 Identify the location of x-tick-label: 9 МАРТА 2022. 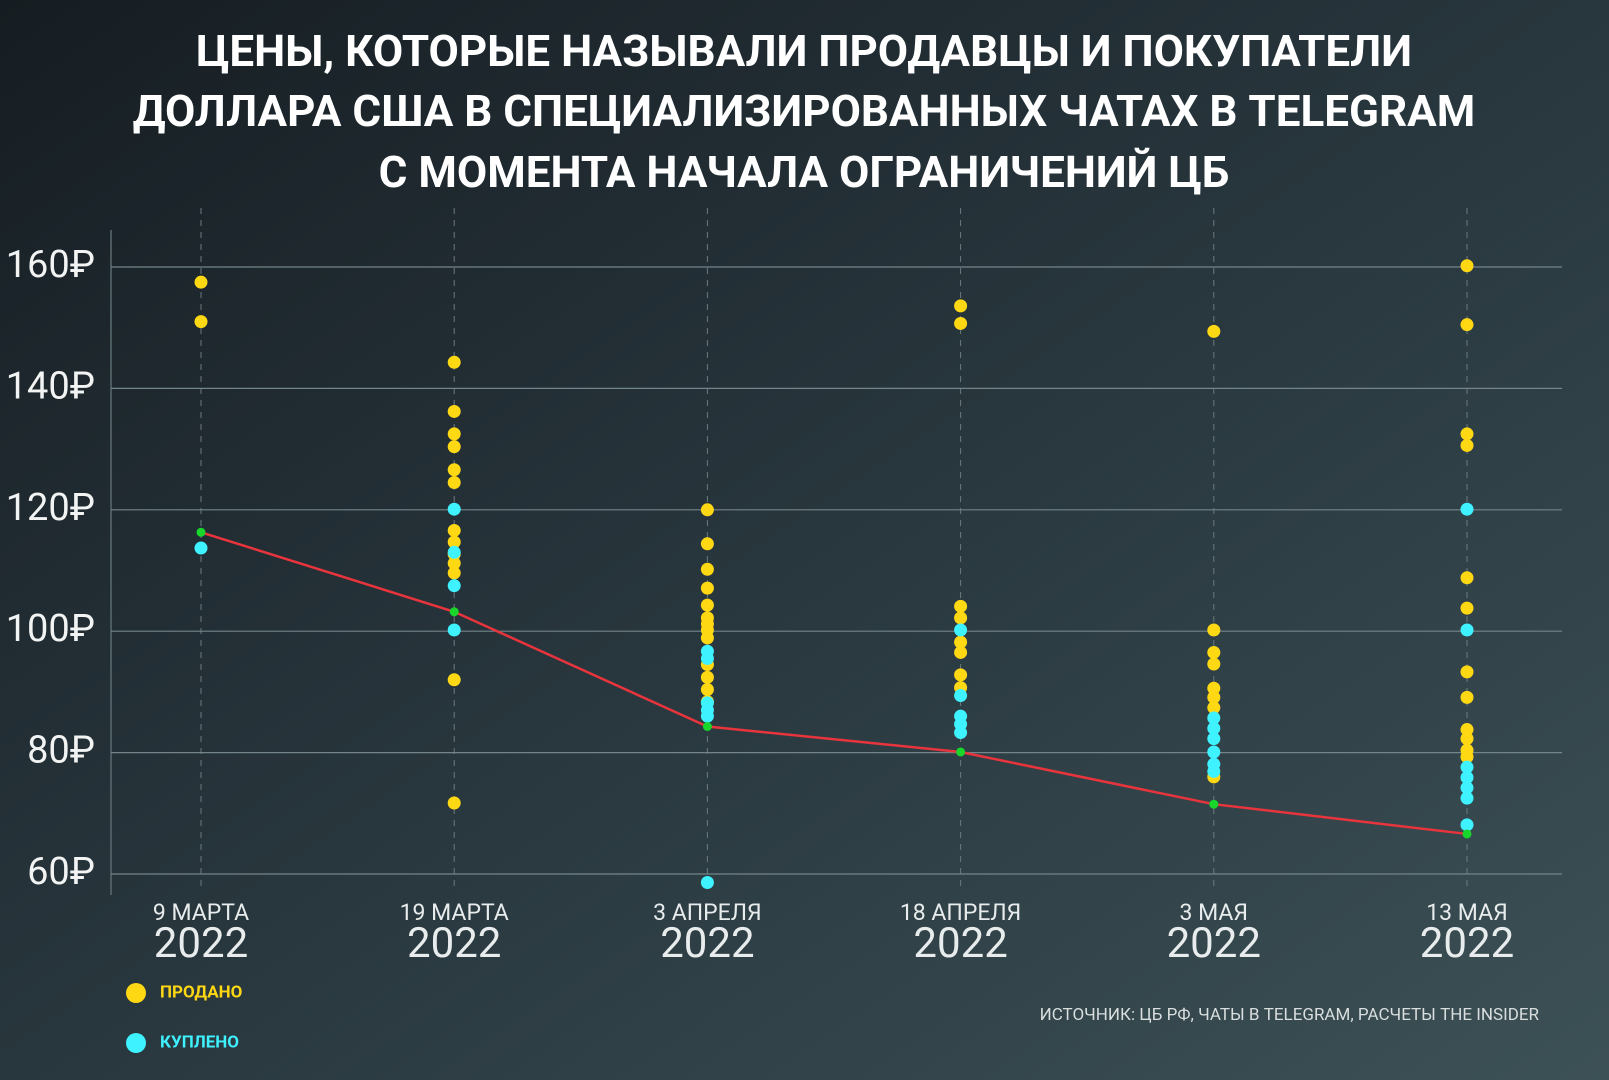
(201, 933).